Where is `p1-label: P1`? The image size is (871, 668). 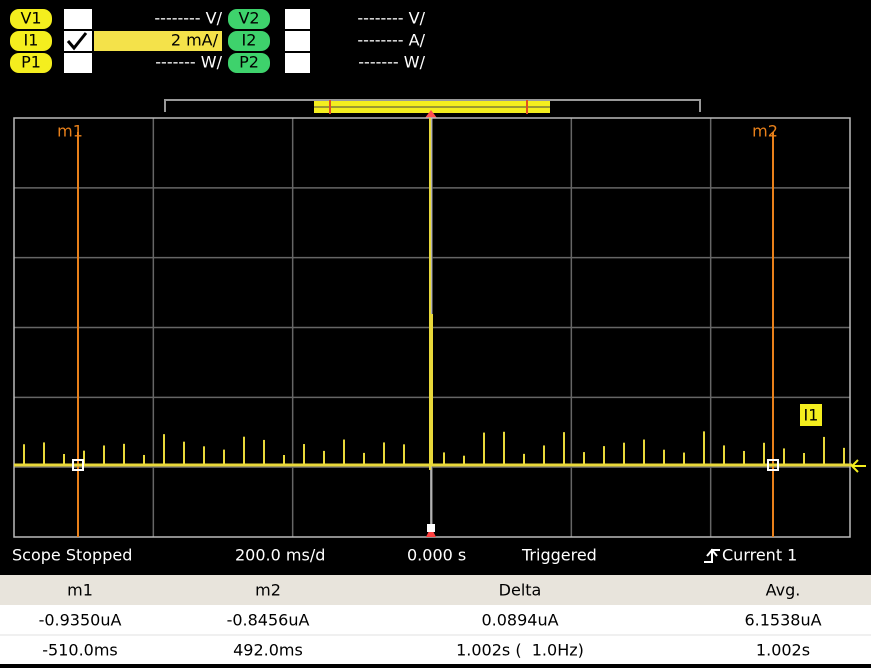 p1-label: P1 is located at coordinates (31, 62).